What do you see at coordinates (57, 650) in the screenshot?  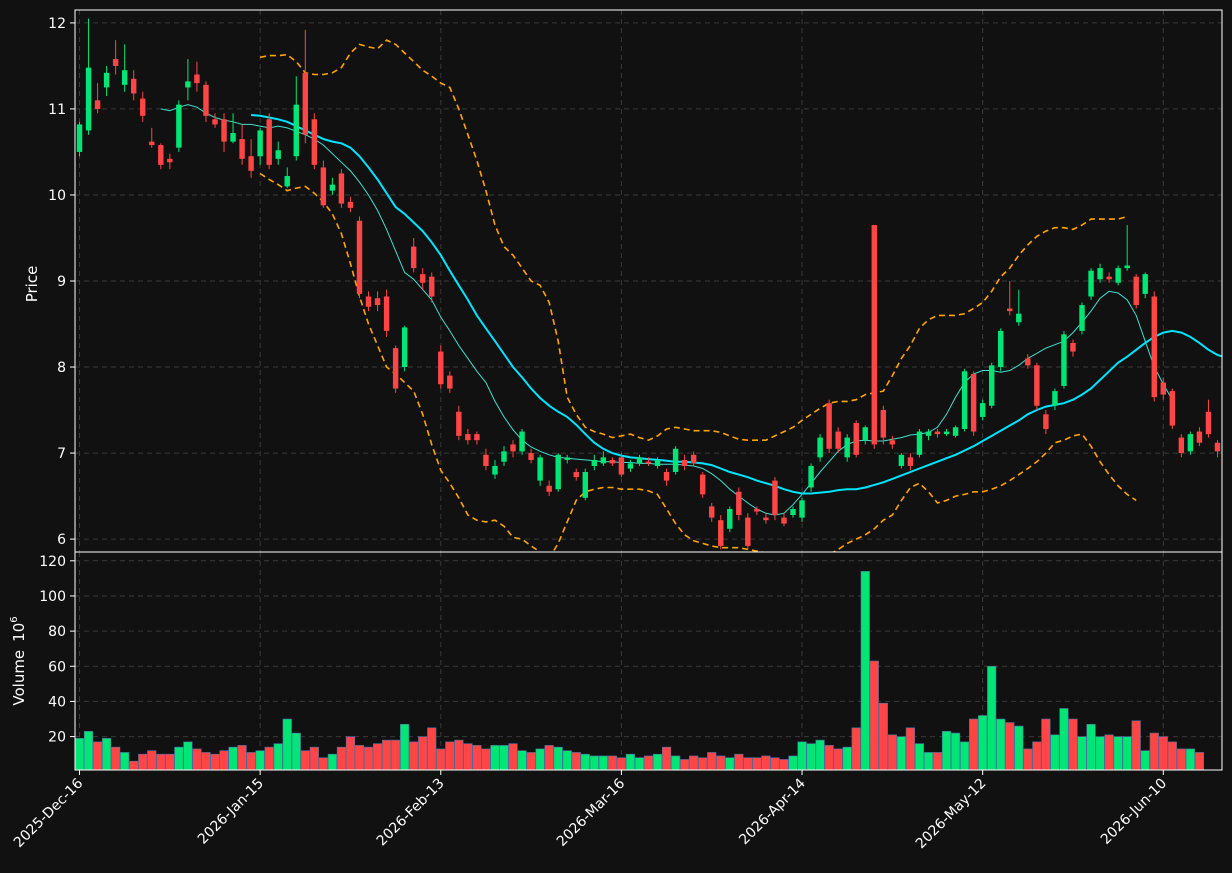 I see `volume-y-ticks: 20 40 60 80 100 120` at bounding box center [57, 650].